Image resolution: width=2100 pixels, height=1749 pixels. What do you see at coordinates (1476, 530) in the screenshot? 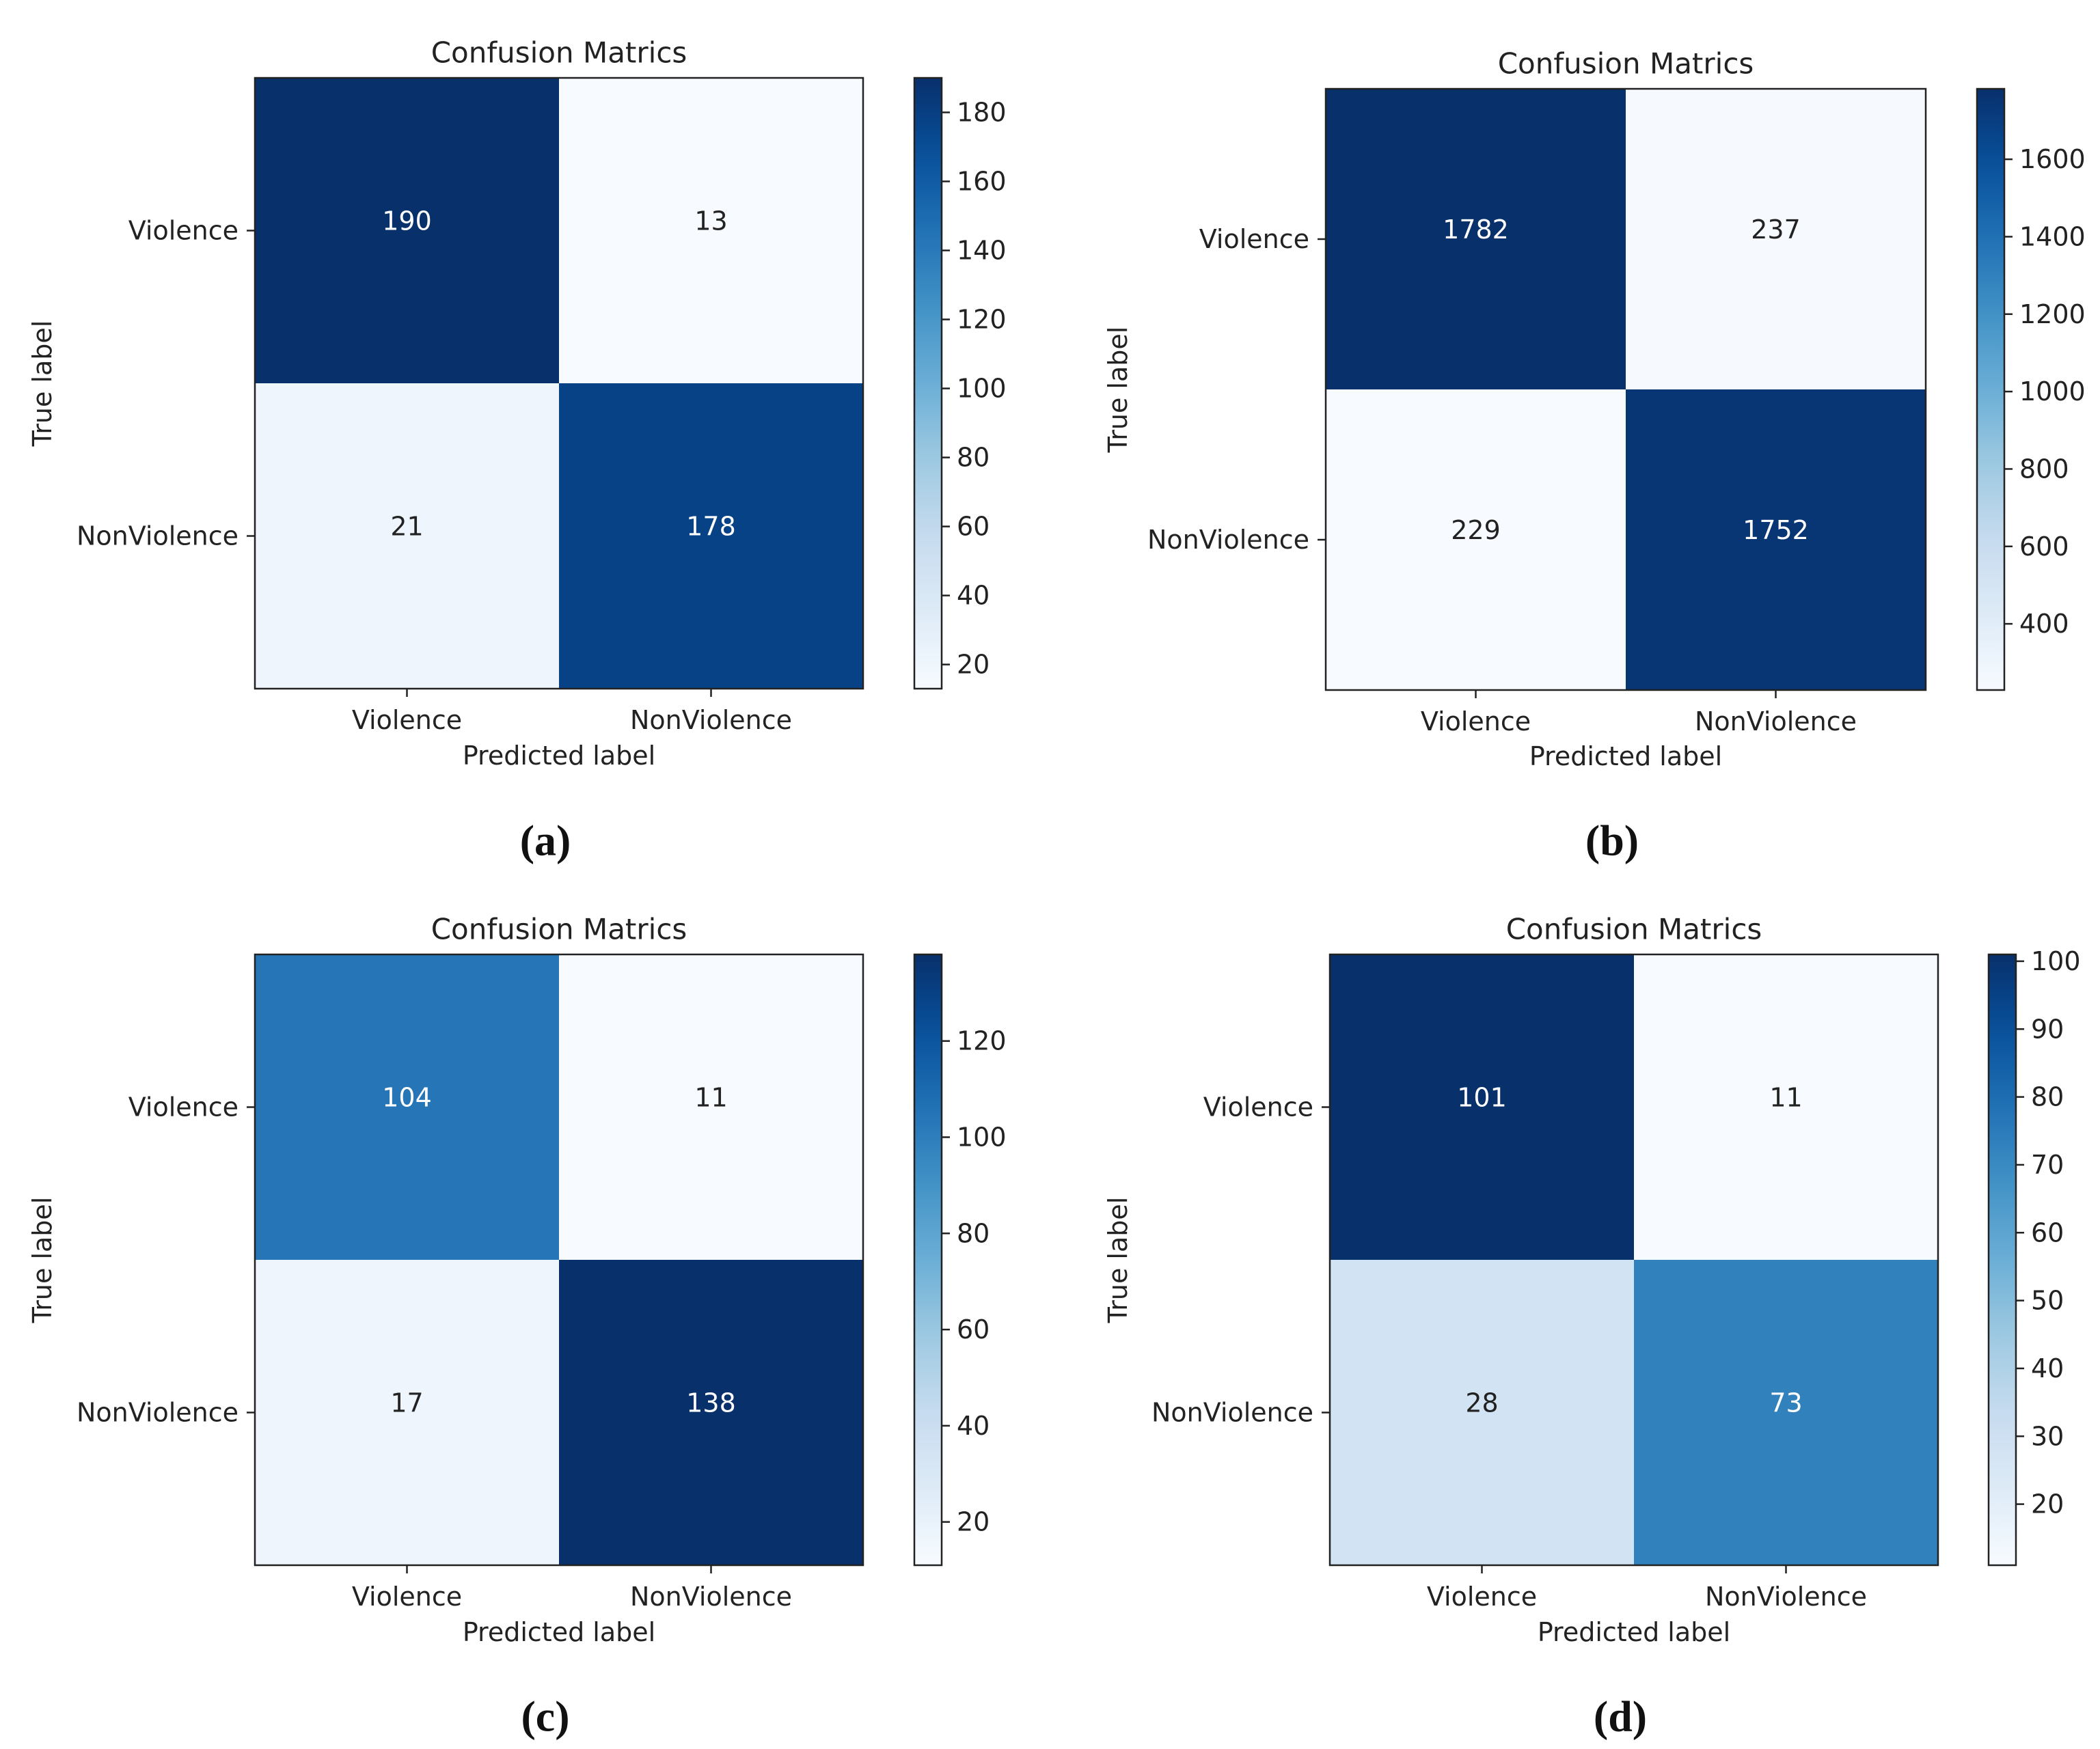
I see `cell-value-label: 229` at bounding box center [1476, 530].